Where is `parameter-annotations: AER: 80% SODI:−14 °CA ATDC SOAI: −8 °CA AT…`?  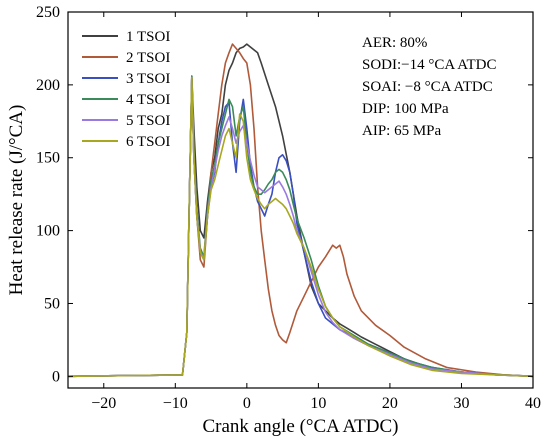
parameter-annotations: AER: 80% SODI:−14 °CA ATDC SOAI: −8 °CA AT… is located at coordinates (429, 87).